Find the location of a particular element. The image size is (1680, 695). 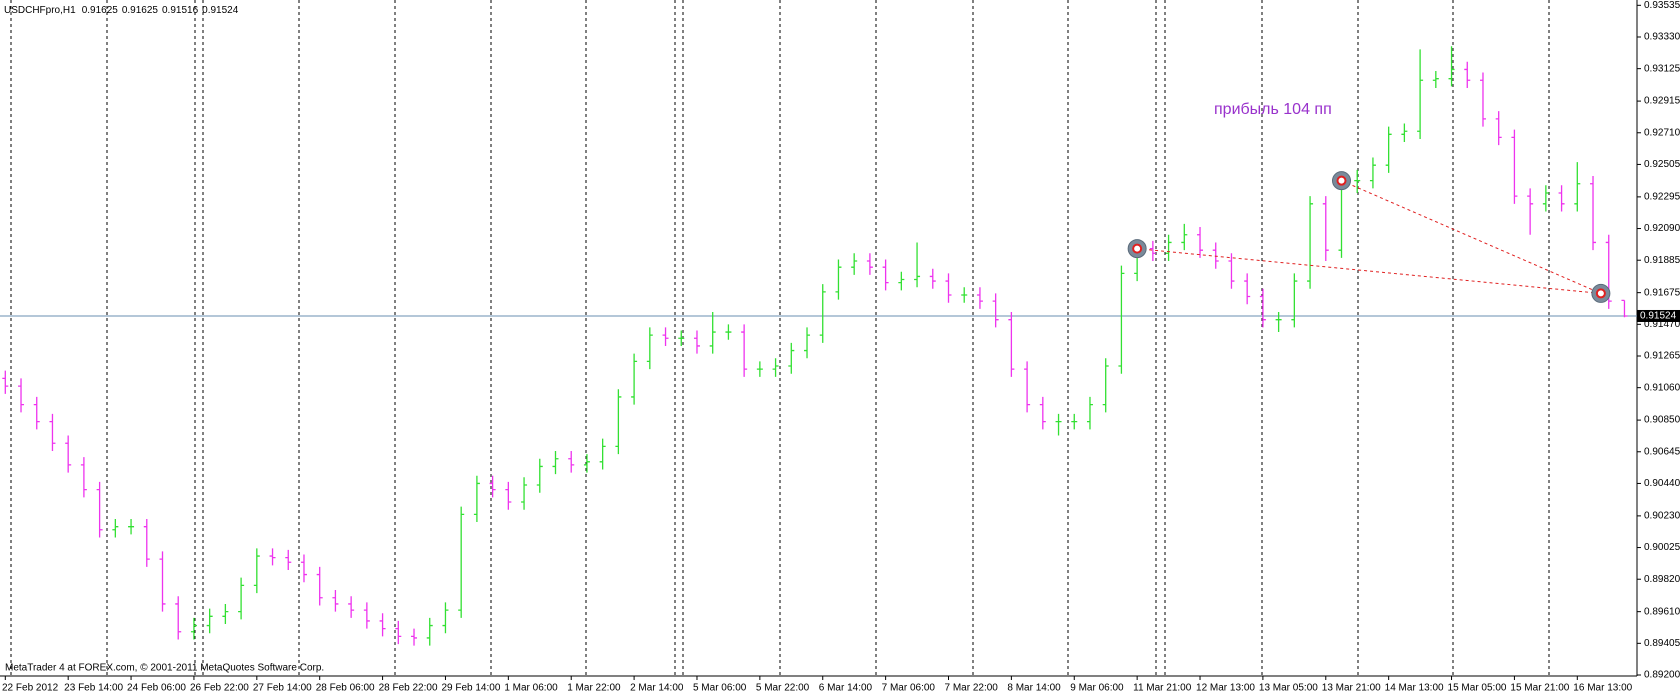

x-tick-label: 16 Mar 13:00 is located at coordinates (1602, 688).